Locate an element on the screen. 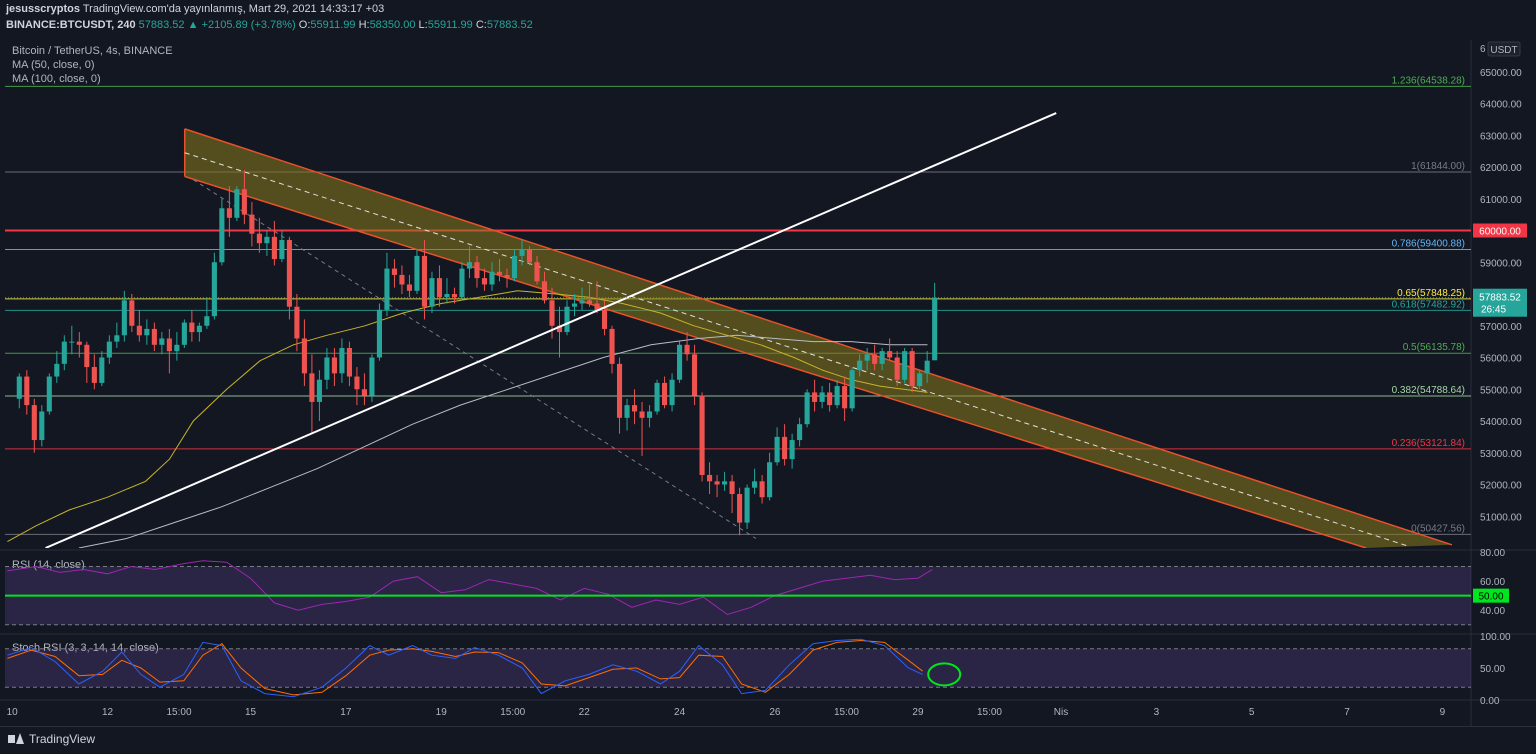 The height and width of the screenshot is (754, 1536). fib-level-label: 0(50427.56) is located at coordinates (1438, 528).